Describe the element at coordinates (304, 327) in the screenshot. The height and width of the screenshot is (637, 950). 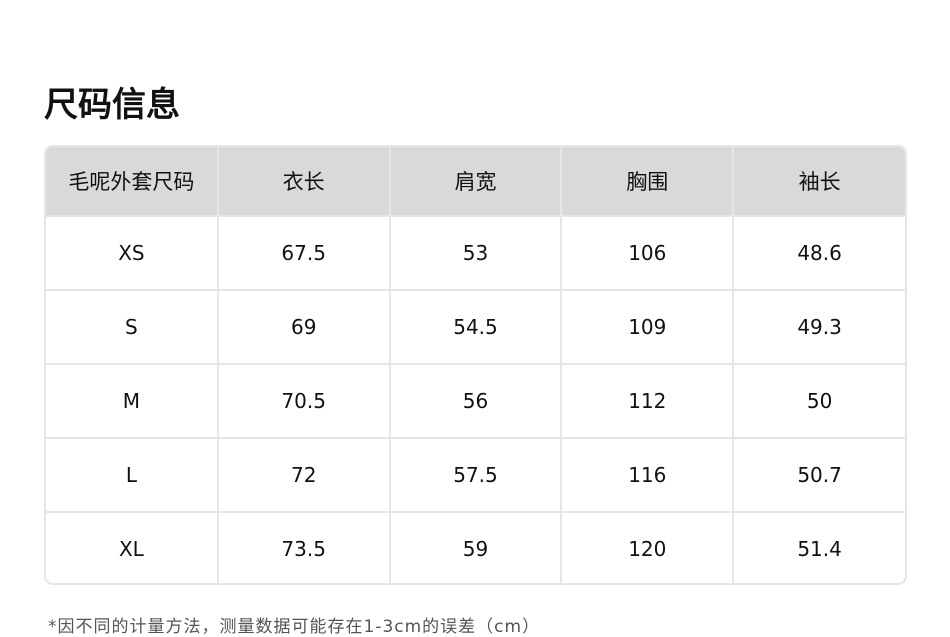
I see `table-cell: 69` at that location.